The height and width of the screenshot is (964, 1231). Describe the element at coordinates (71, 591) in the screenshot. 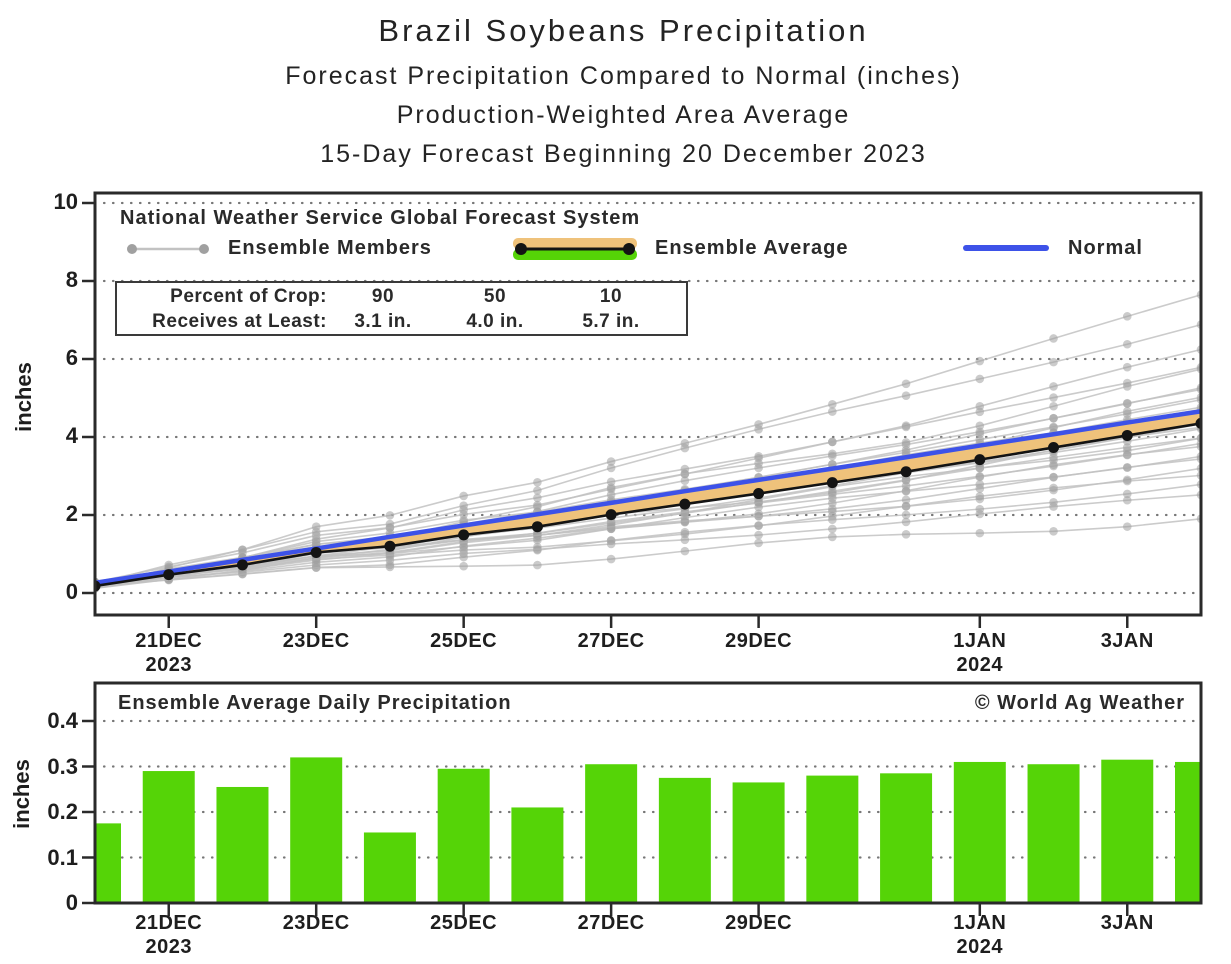

I see `top-ytick-label: 0` at that location.